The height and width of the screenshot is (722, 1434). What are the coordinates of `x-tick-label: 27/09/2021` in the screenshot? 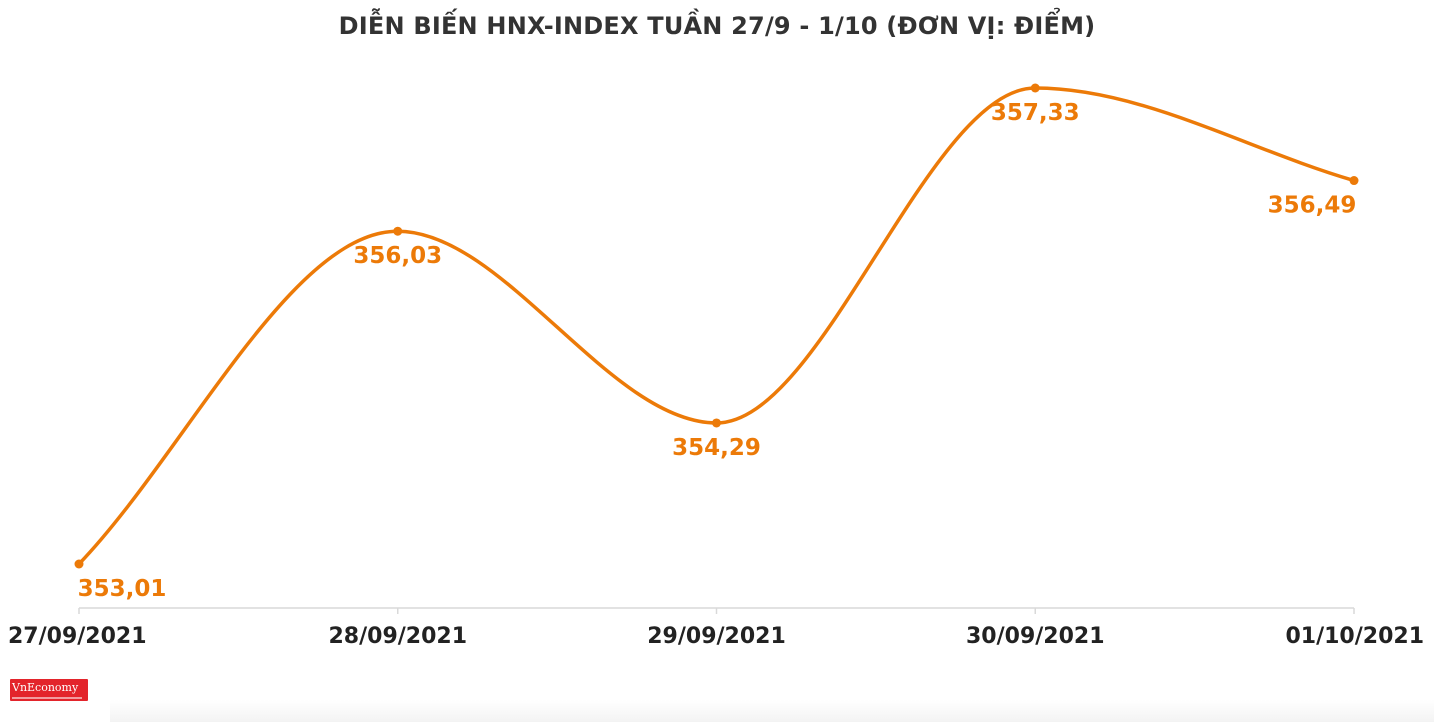 It's located at (77, 636).